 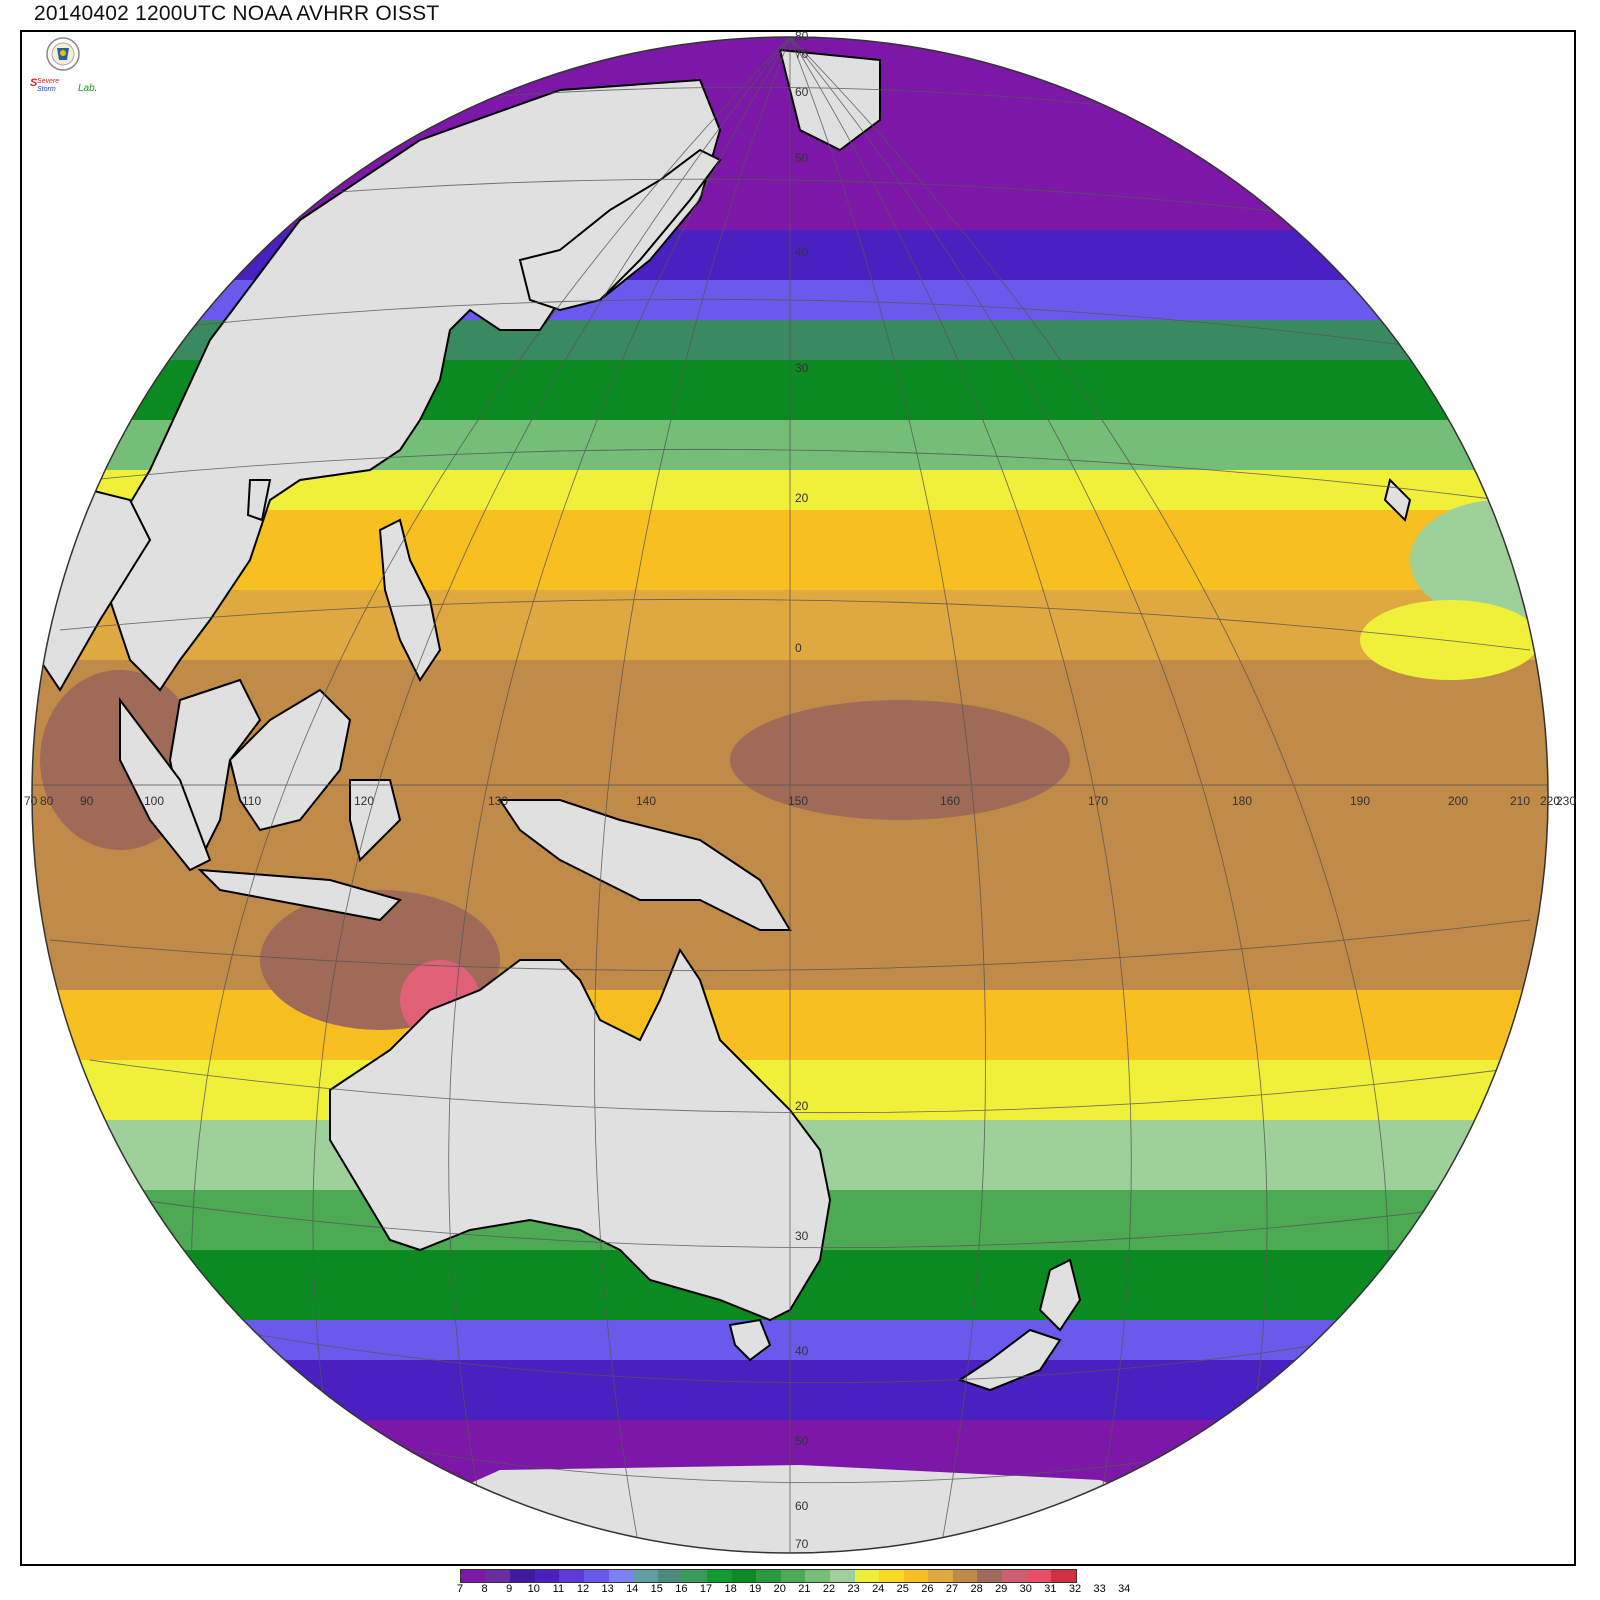 What do you see at coordinates (646, 801) in the screenshot?
I see `lon-label: 140` at bounding box center [646, 801].